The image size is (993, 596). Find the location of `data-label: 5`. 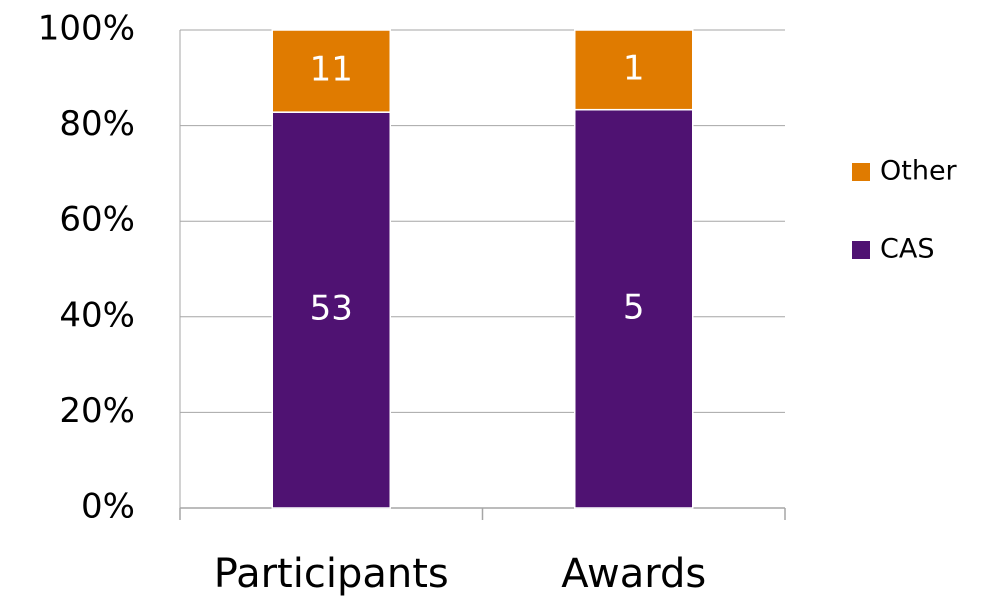

data-label: 5 is located at coordinates (634, 307).